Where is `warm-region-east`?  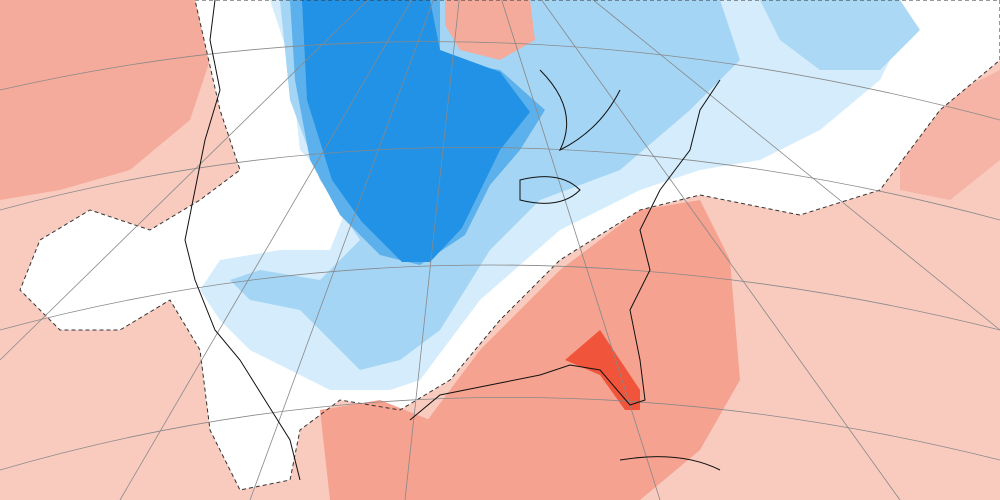
warm-region-east is located at coordinates (950, 135).